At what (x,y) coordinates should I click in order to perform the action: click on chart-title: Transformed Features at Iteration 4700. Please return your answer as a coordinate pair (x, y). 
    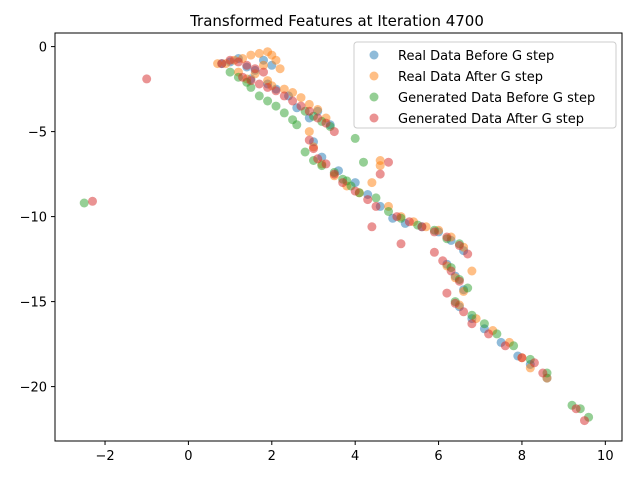
    Looking at the image, I should click on (336, 21).